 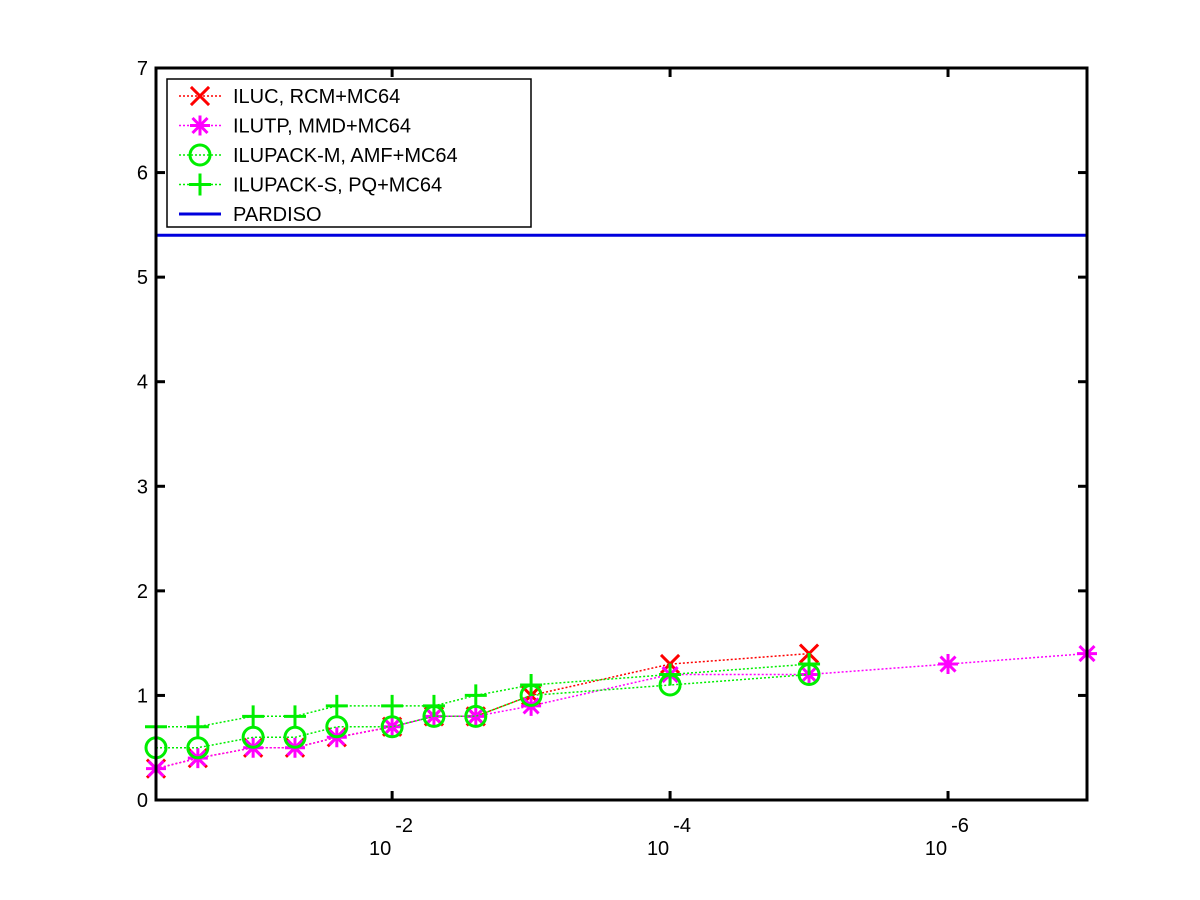 I want to click on y-tick-label: 7, so click(x=142, y=69).